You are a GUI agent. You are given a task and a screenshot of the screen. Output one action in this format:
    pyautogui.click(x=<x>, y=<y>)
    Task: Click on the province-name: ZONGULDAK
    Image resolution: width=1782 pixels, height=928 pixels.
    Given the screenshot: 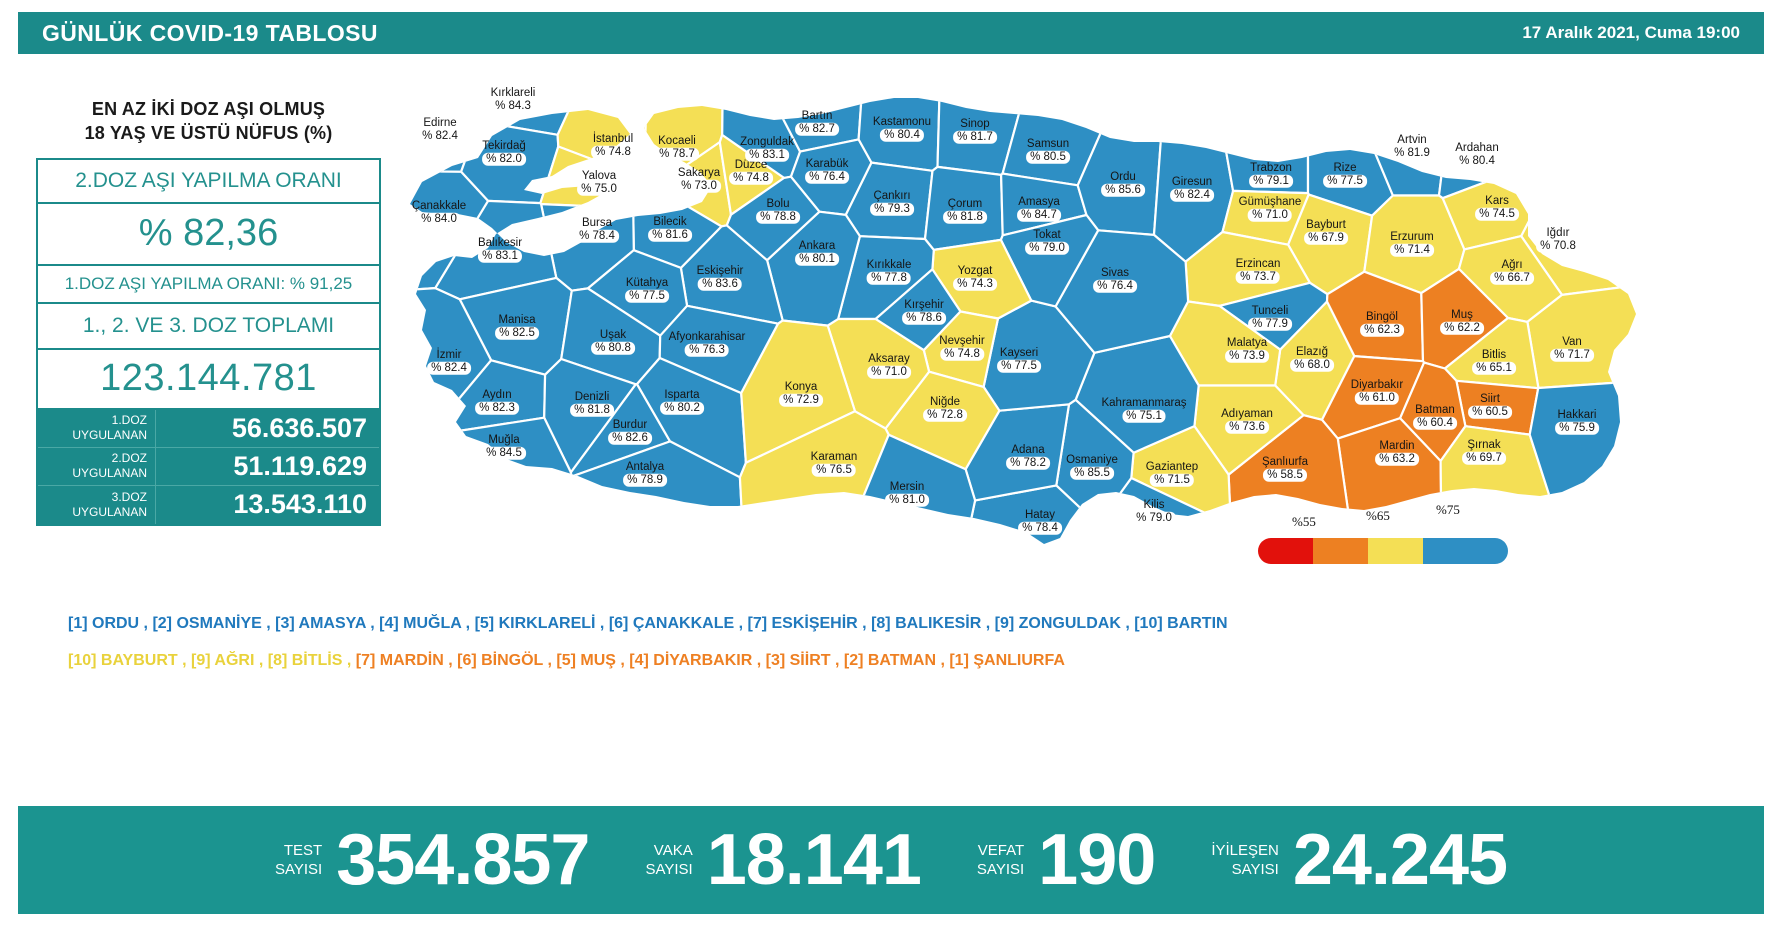 What is the action you would take?
    pyautogui.click(x=1069, y=623)
    